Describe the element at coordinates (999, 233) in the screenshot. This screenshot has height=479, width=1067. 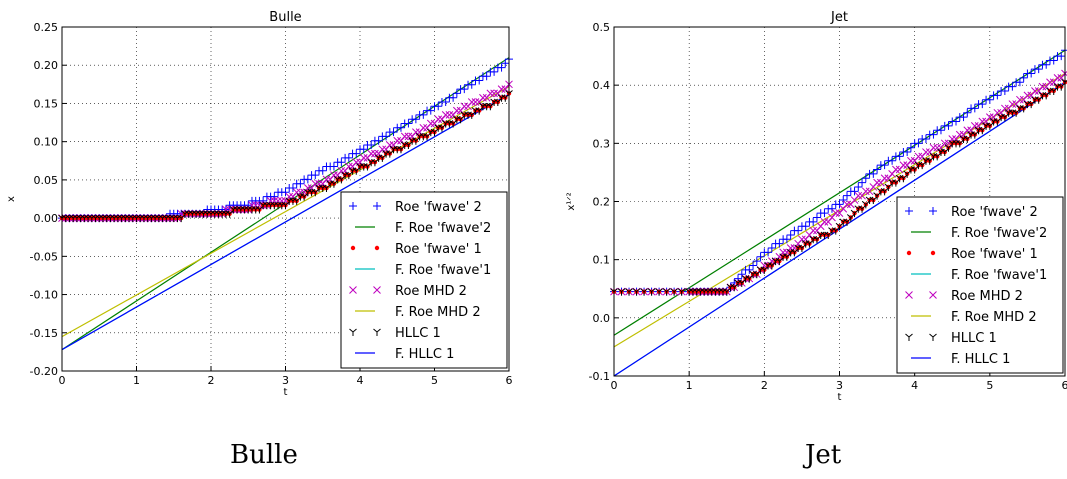
I see `legend-label: F. Roe 'fwave'2` at that location.